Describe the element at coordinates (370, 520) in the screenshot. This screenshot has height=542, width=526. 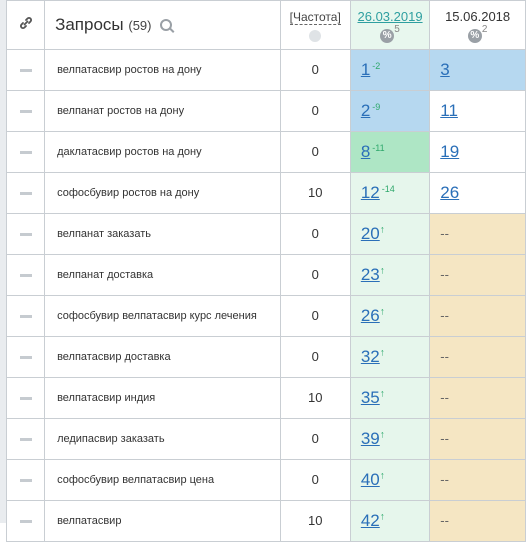
I see `position-link: 42` at that location.